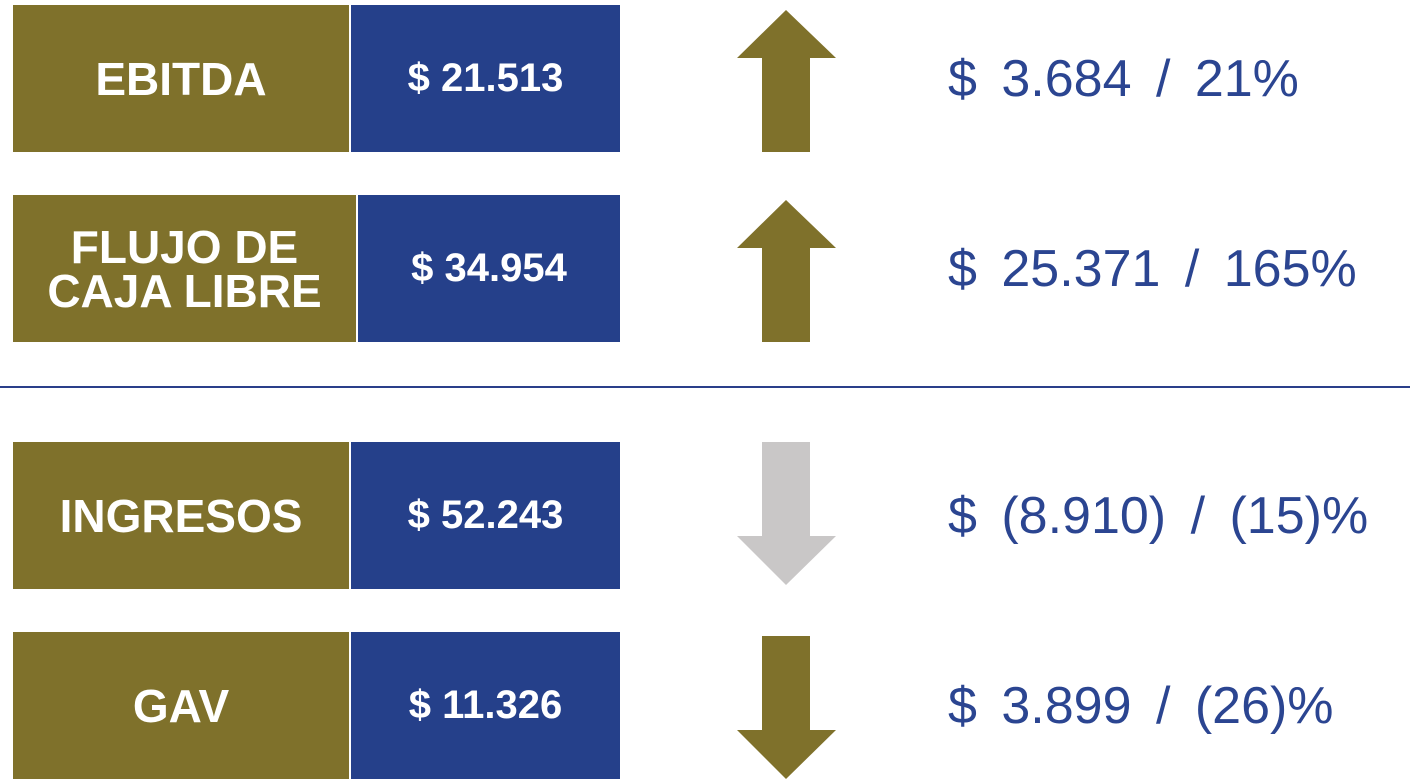 Image resolution: width=1410 pixels, height=779 pixels. Describe the element at coordinates (489, 268) in the screenshot. I see `metric-value: $ 34.954` at that location.